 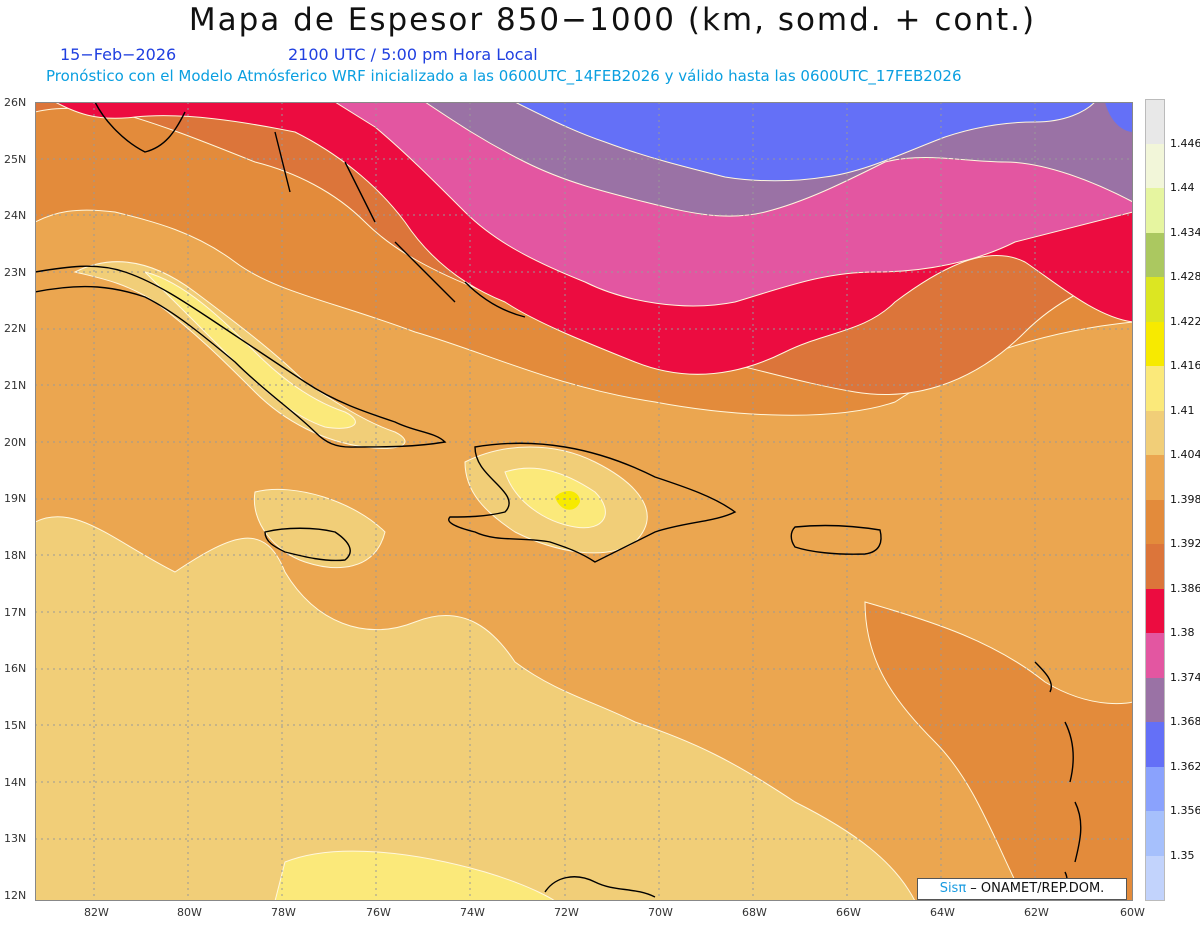 What do you see at coordinates (15, 328) in the screenshot?
I see `lat-tick: 22N` at bounding box center [15, 328].